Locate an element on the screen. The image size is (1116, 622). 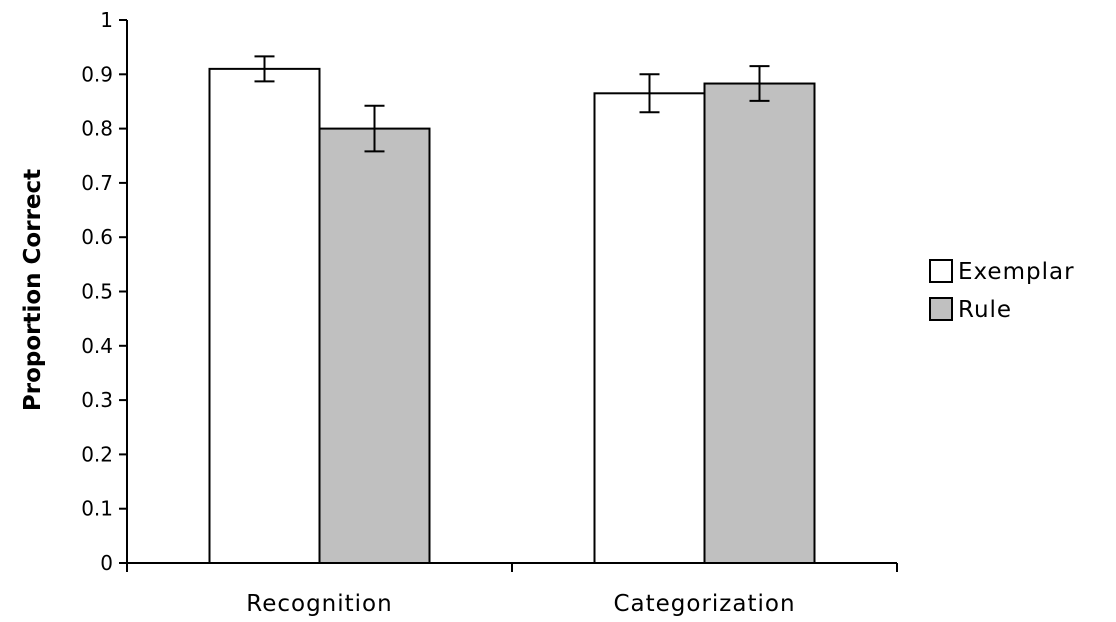
legend-label-exemplar: Exemplar is located at coordinates (1016, 272).